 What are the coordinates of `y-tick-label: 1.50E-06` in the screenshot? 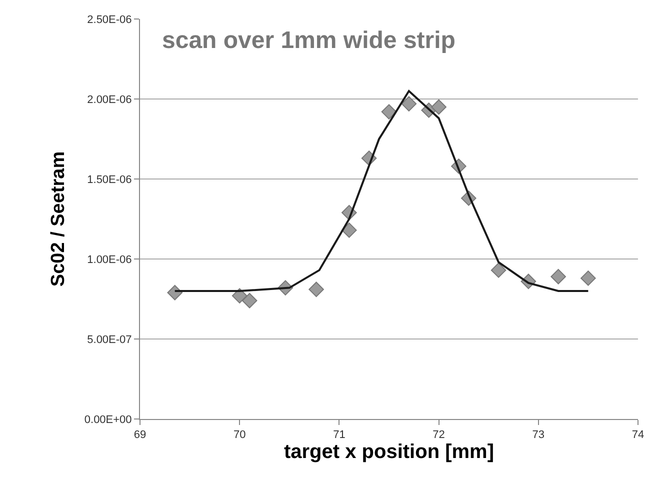 It's located at (109, 180).